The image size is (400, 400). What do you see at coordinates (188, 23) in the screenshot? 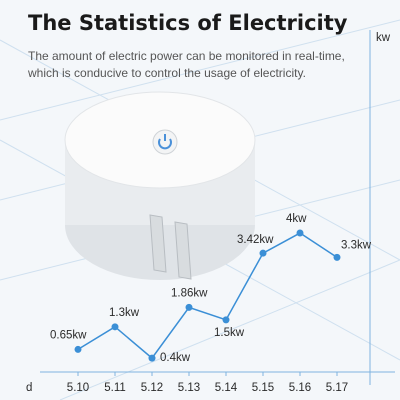
I see `chart-title: The Statistics of Electricity` at bounding box center [188, 23].